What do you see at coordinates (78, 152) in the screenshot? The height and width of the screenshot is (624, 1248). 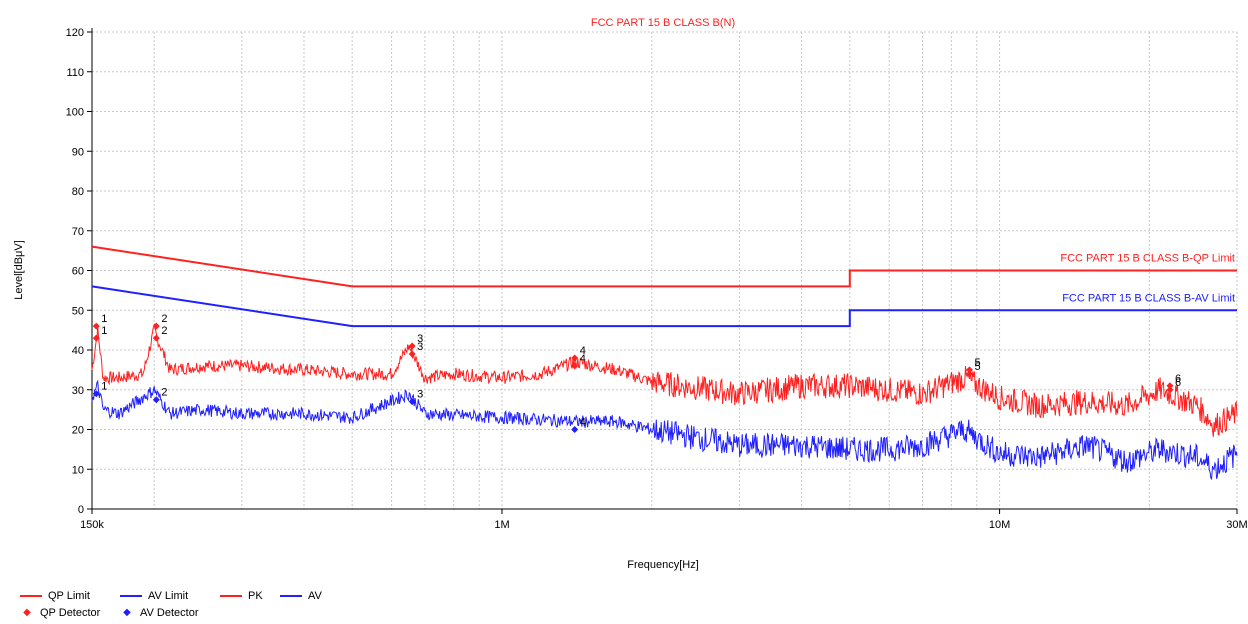 I see `y-tick-label: 90` at bounding box center [78, 152].